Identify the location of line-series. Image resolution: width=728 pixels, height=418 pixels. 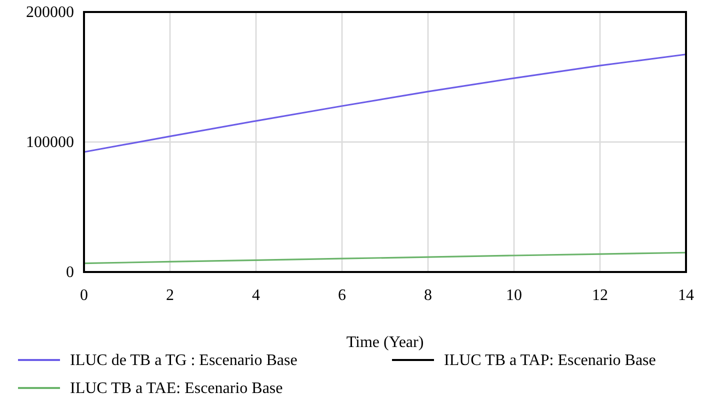
(385, 258).